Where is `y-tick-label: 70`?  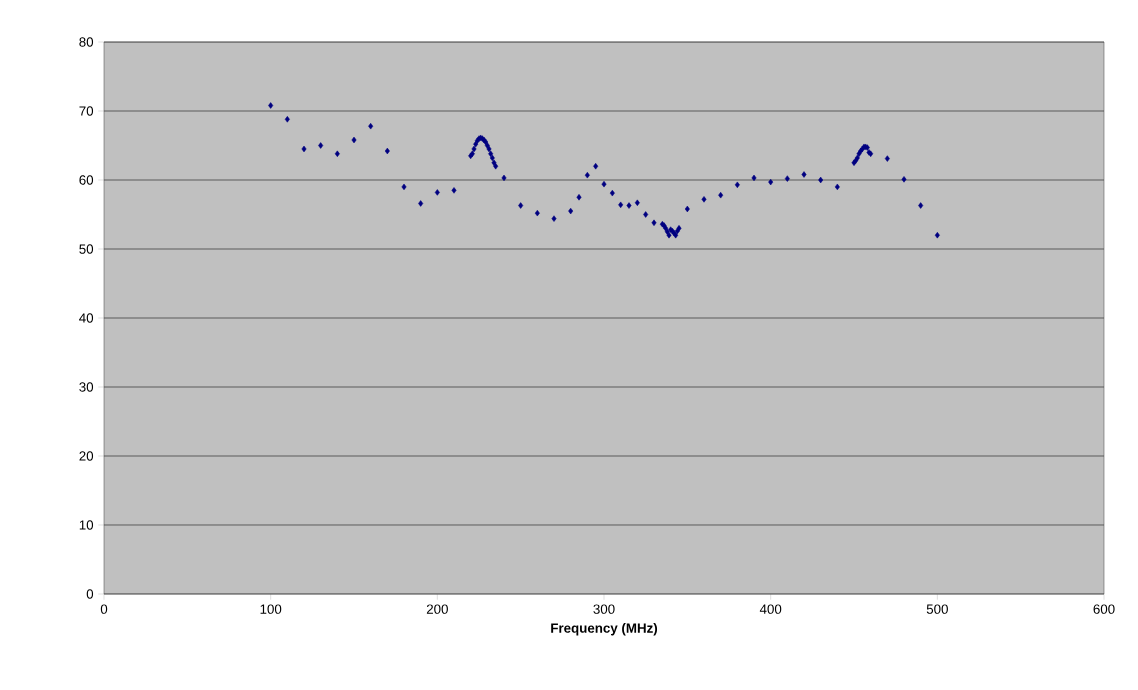 y-tick-label: 70 is located at coordinates (86, 111).